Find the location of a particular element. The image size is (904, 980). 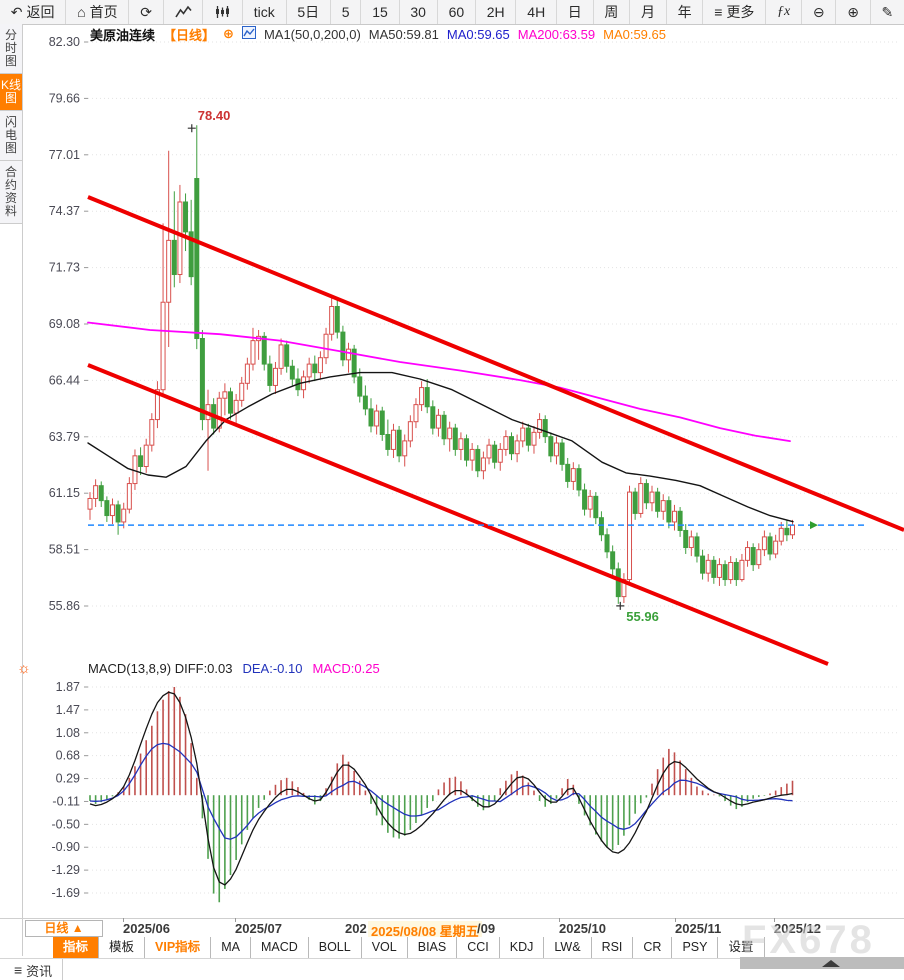

tab-lightning-chart: 闪电图 is located at coordinates (11, 136).